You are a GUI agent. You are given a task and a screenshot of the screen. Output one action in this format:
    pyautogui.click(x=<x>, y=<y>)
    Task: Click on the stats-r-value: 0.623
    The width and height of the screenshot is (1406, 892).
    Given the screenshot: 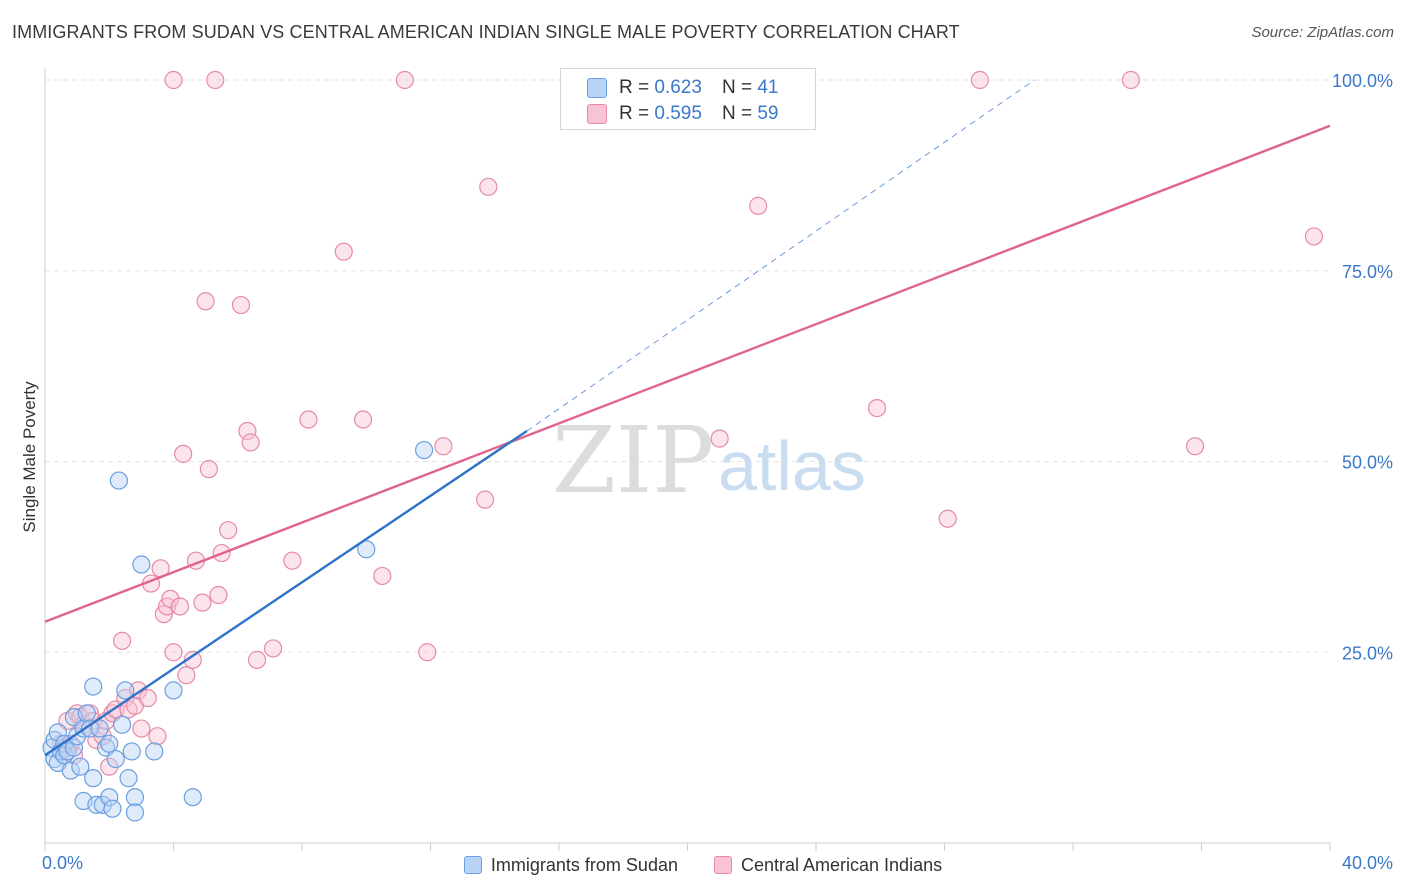 What is the action you would take?
    pyautogui.click(x=678, y=87)
    